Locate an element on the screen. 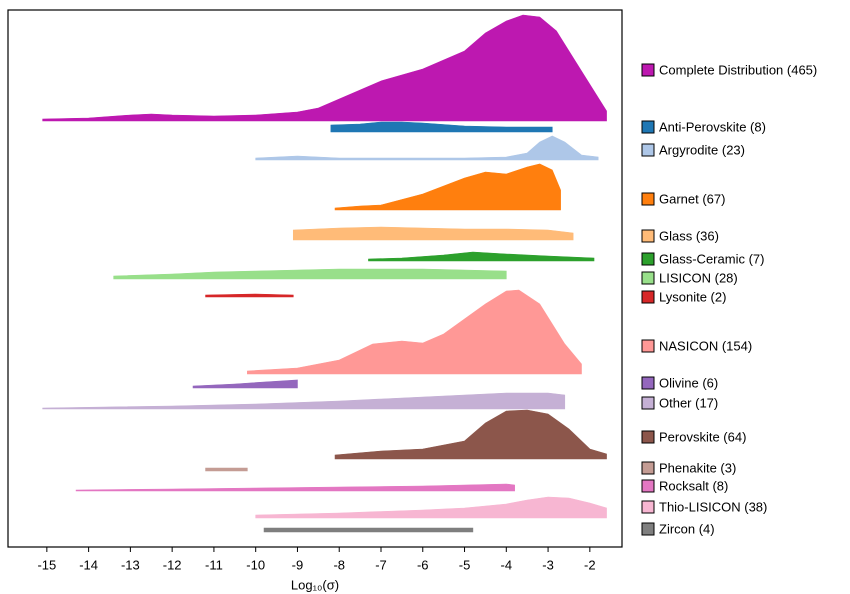  legend-label: NASICON (154) is located at coordinates (705, 345).